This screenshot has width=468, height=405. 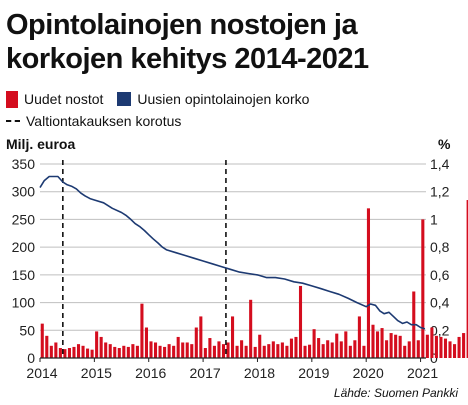 What do you see at coordinates (259, 373) in the screenshot?
I see `x-tick-label: 2018` at bounding box center [259, 373].